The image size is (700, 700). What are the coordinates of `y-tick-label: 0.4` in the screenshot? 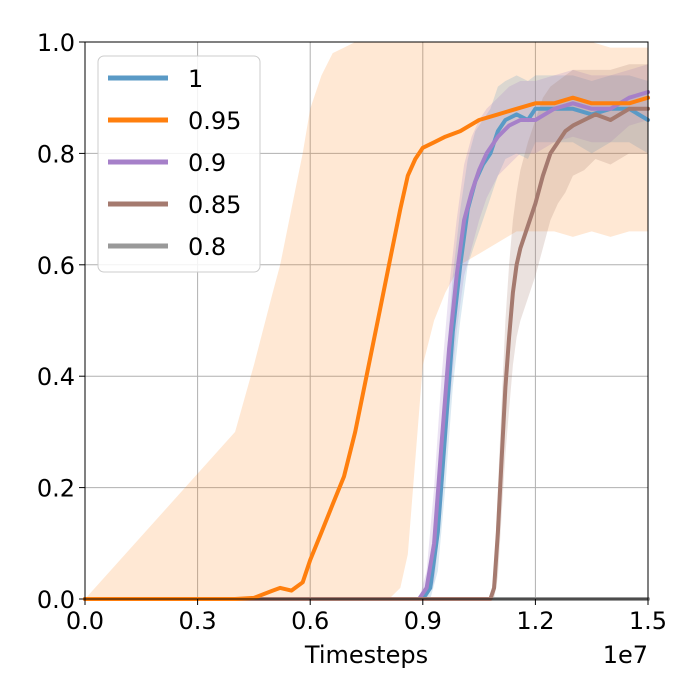 It's located at (56, 377).